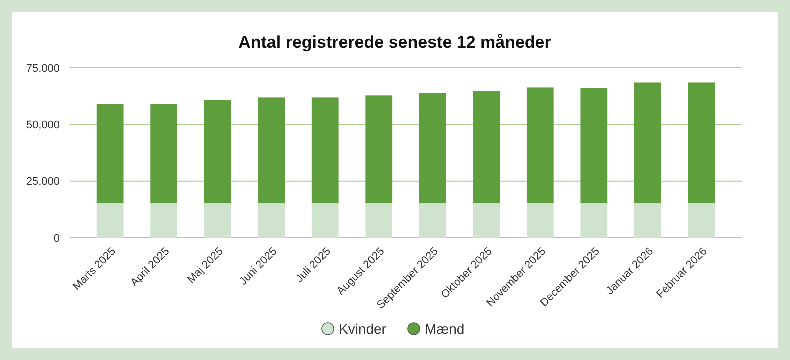  Describe the element at coordinates (363, 328) in the screenshot. I see `legend-label: Kvinder` at that location.